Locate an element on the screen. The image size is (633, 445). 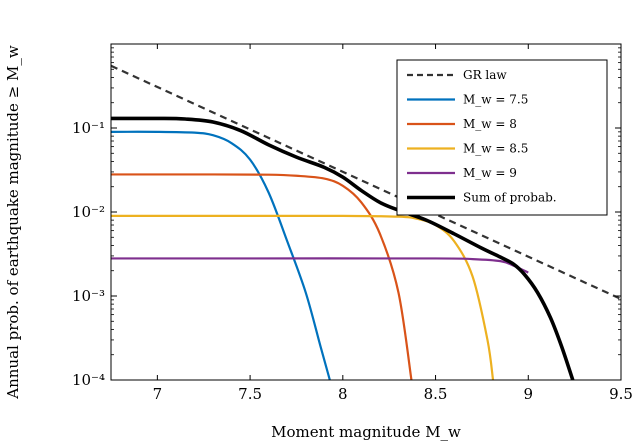
y-tick-label: 10⁻² is located at coordinates (88, 212).